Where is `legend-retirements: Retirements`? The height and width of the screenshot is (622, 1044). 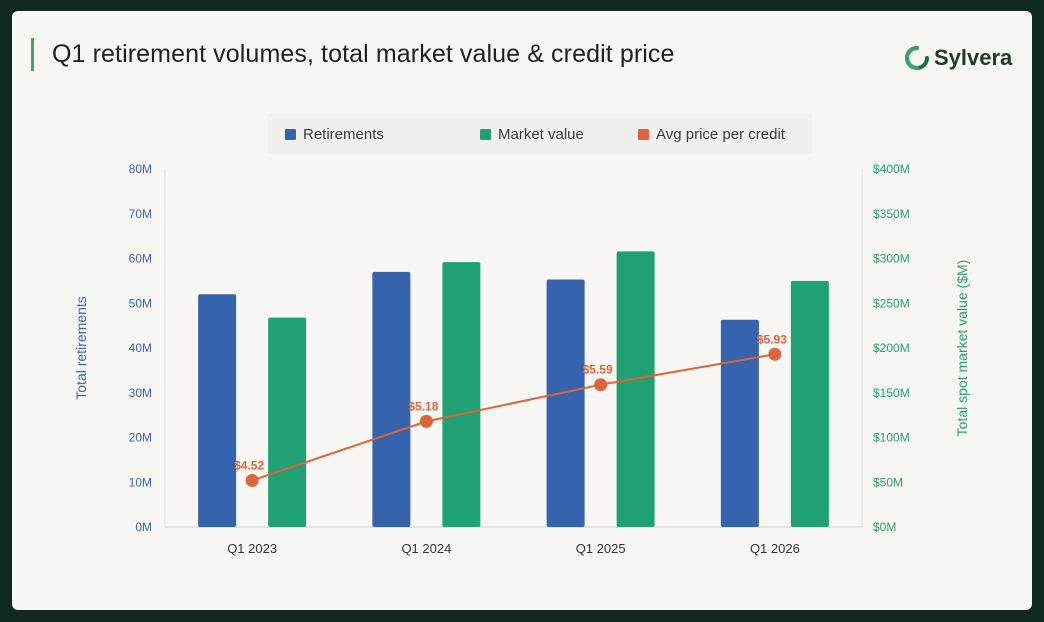 legend-retirements: Retirements is located at coordinates (334, 134).